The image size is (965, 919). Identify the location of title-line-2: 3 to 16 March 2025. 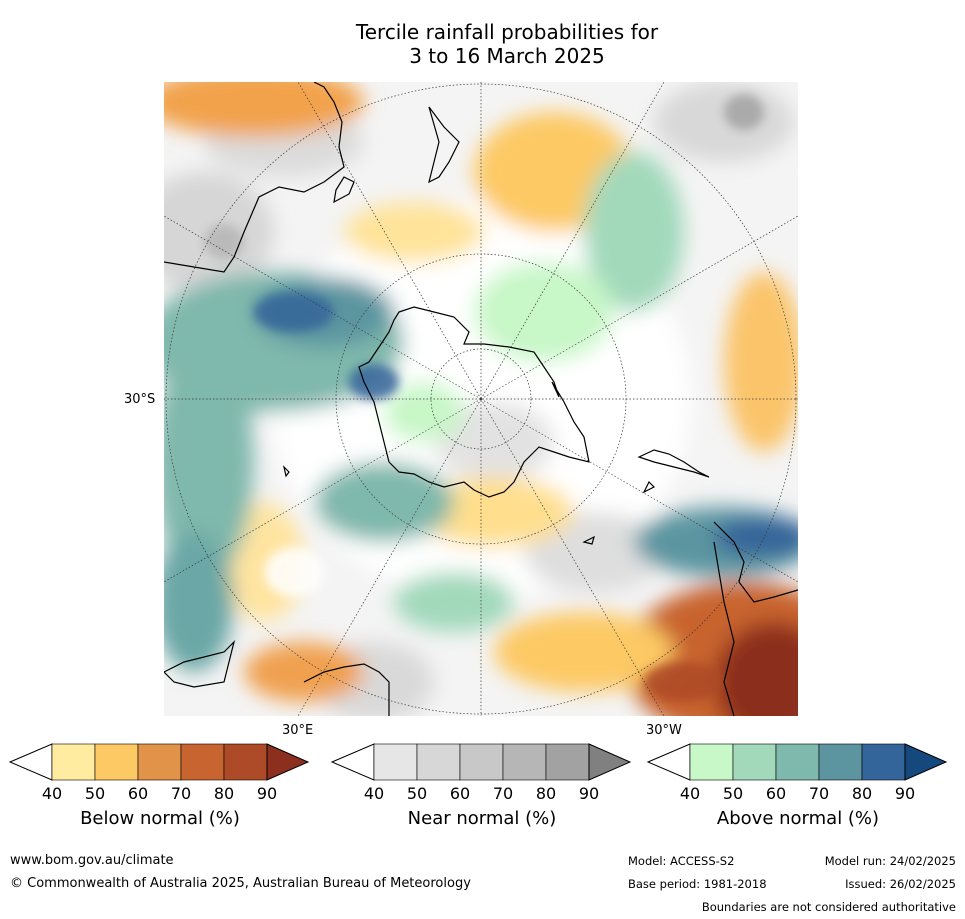
(507, 56).